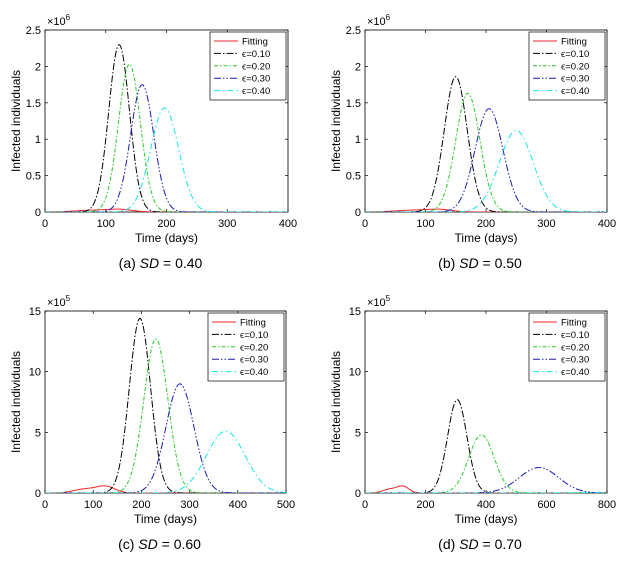 Image resolution: width=630 pixels, height=563 pixels. I want to click on panel-caption: (b) SD = 0.50, so click(480, 263).